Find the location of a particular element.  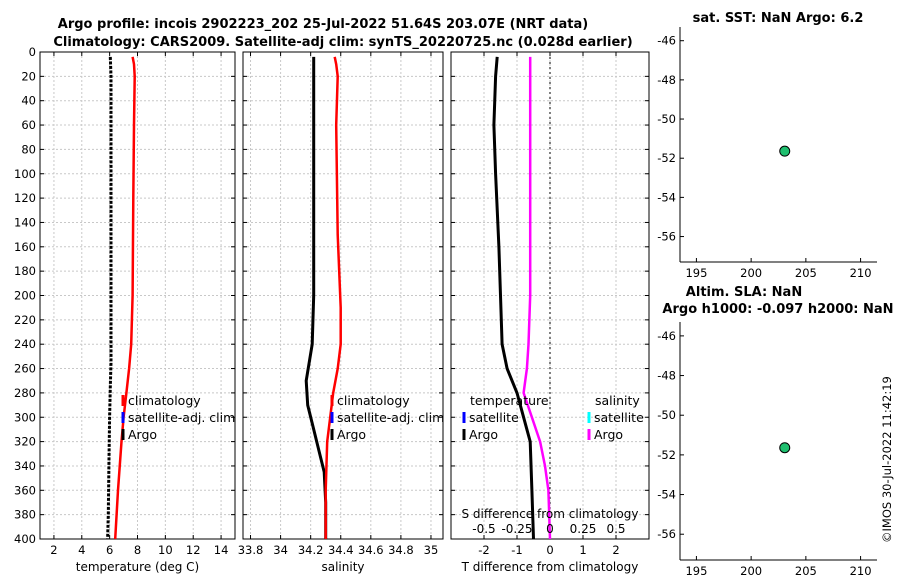

temperature-ytick-label: 160 is located at coordinates (25, 247).